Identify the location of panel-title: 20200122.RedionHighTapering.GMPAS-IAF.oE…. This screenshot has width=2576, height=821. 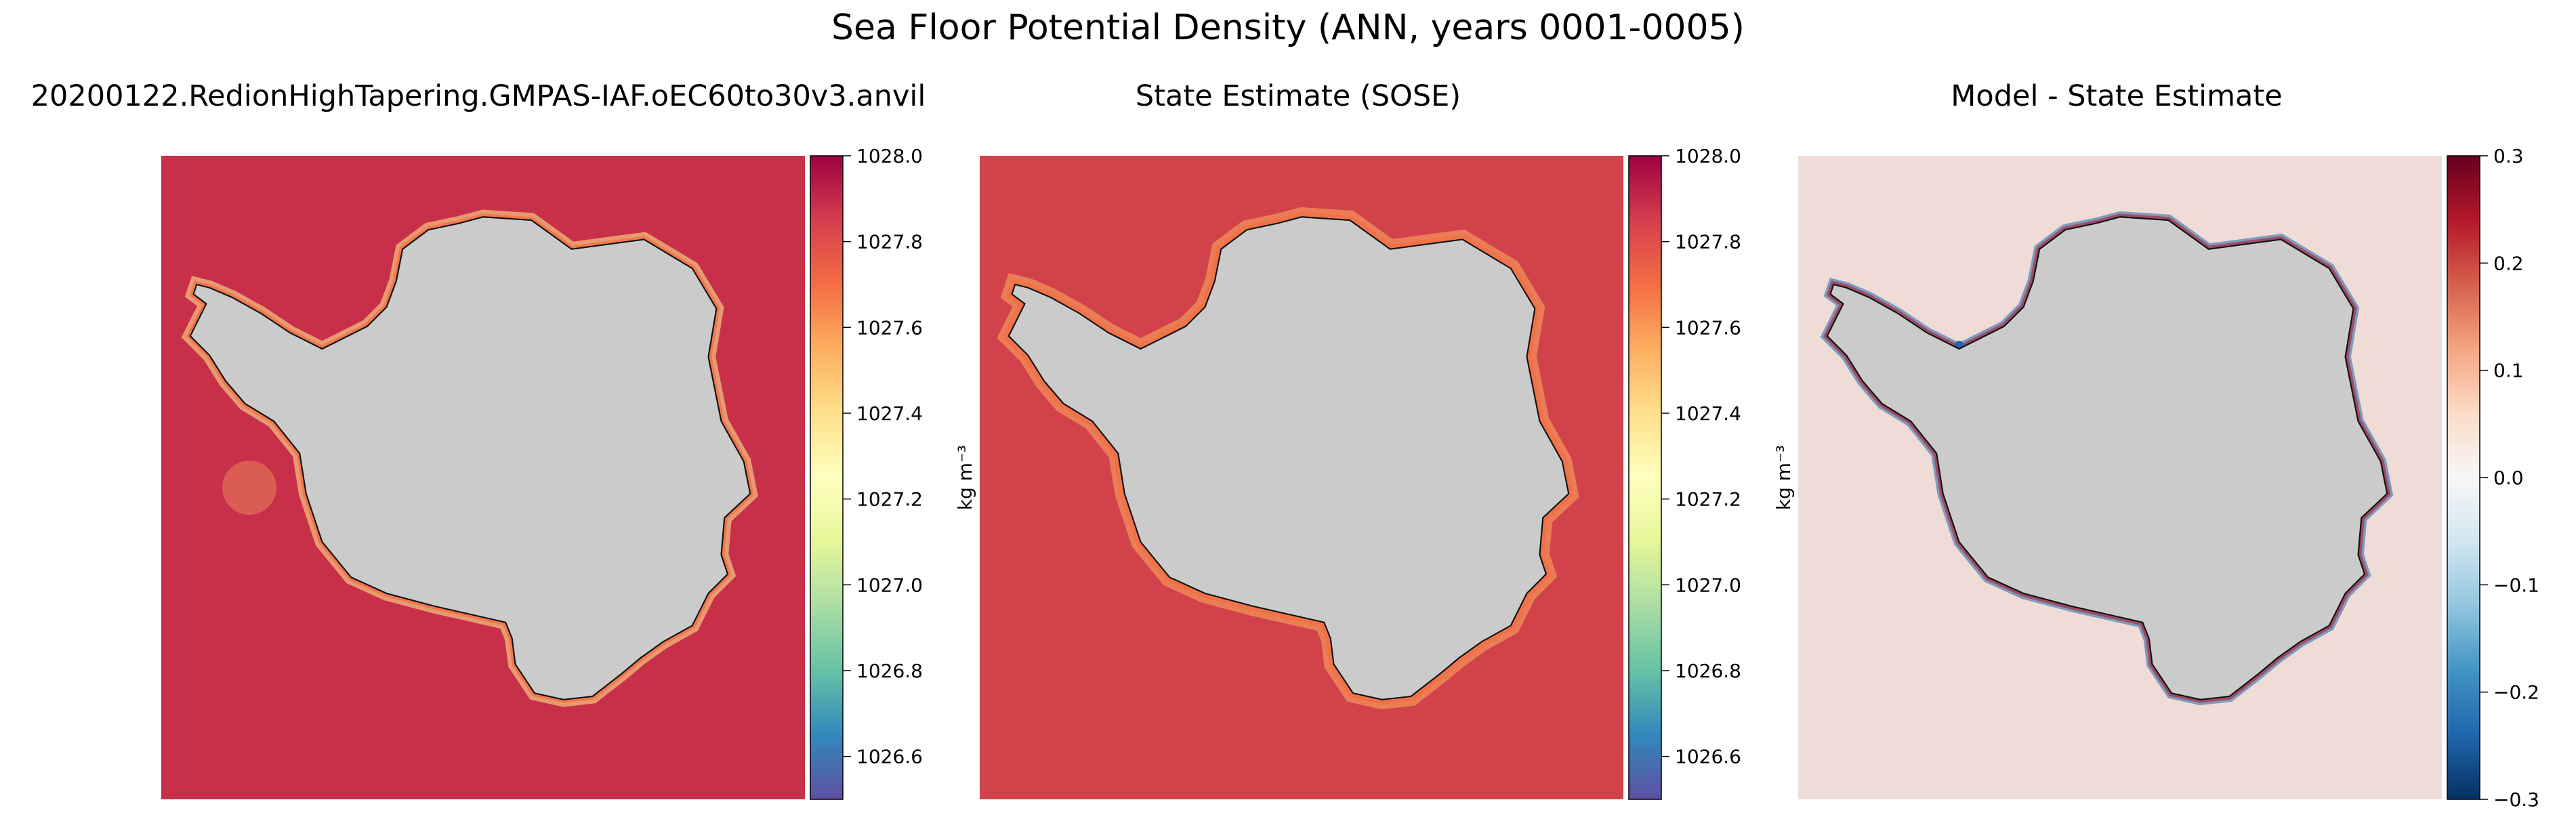
(478, 96).